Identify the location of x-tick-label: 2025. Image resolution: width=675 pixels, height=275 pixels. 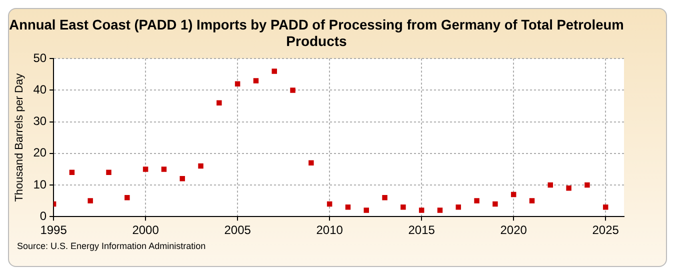
(606, 230).